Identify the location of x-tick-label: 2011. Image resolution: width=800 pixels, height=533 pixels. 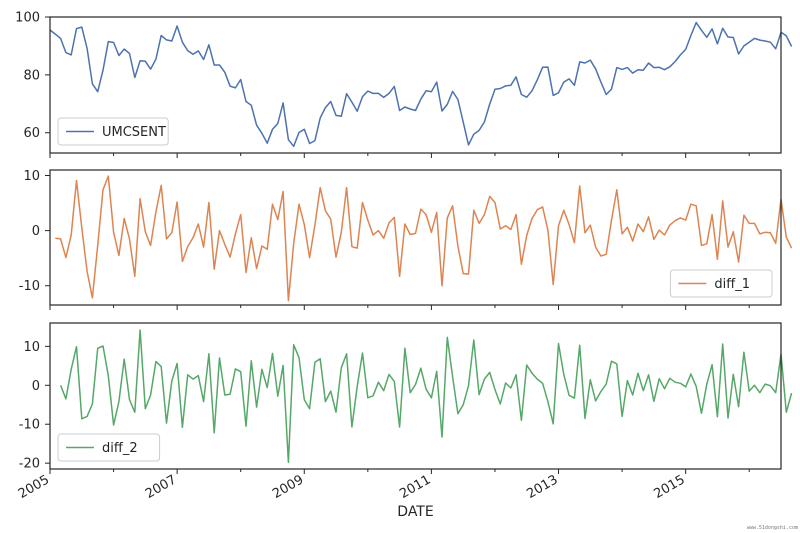
(415, 487).